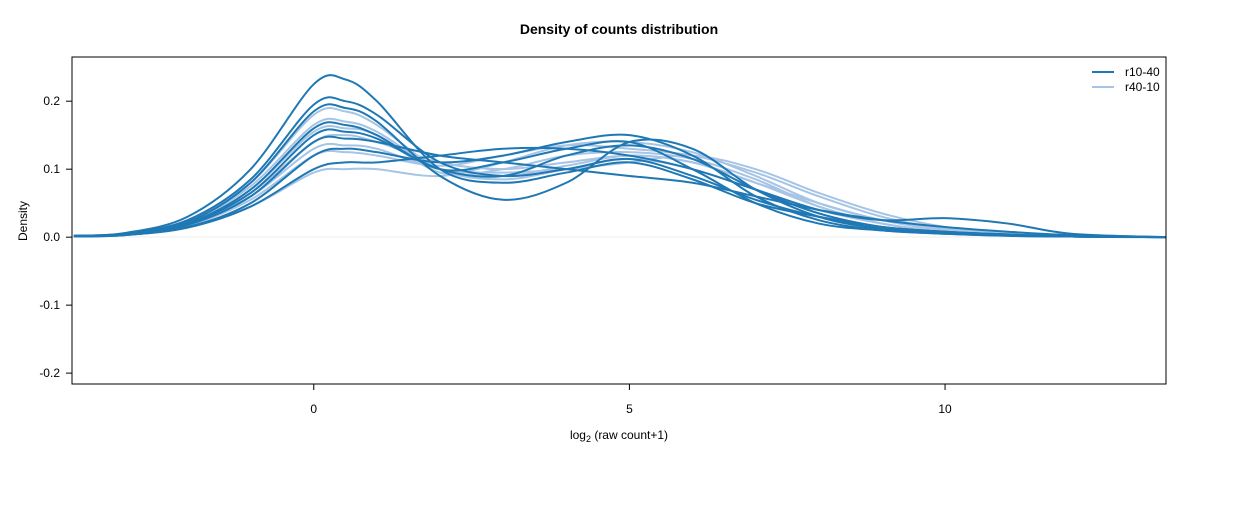 The image size is (1238, 505). I want to click on x-tick-label: 0, so click(313, 409).